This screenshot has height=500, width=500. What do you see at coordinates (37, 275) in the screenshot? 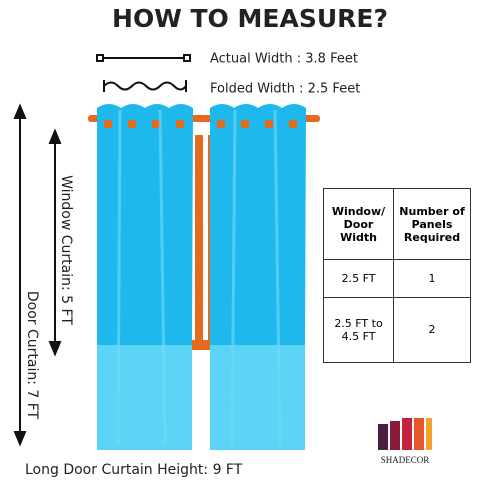
I see `height-arrows` at bounding box center [37, 275].